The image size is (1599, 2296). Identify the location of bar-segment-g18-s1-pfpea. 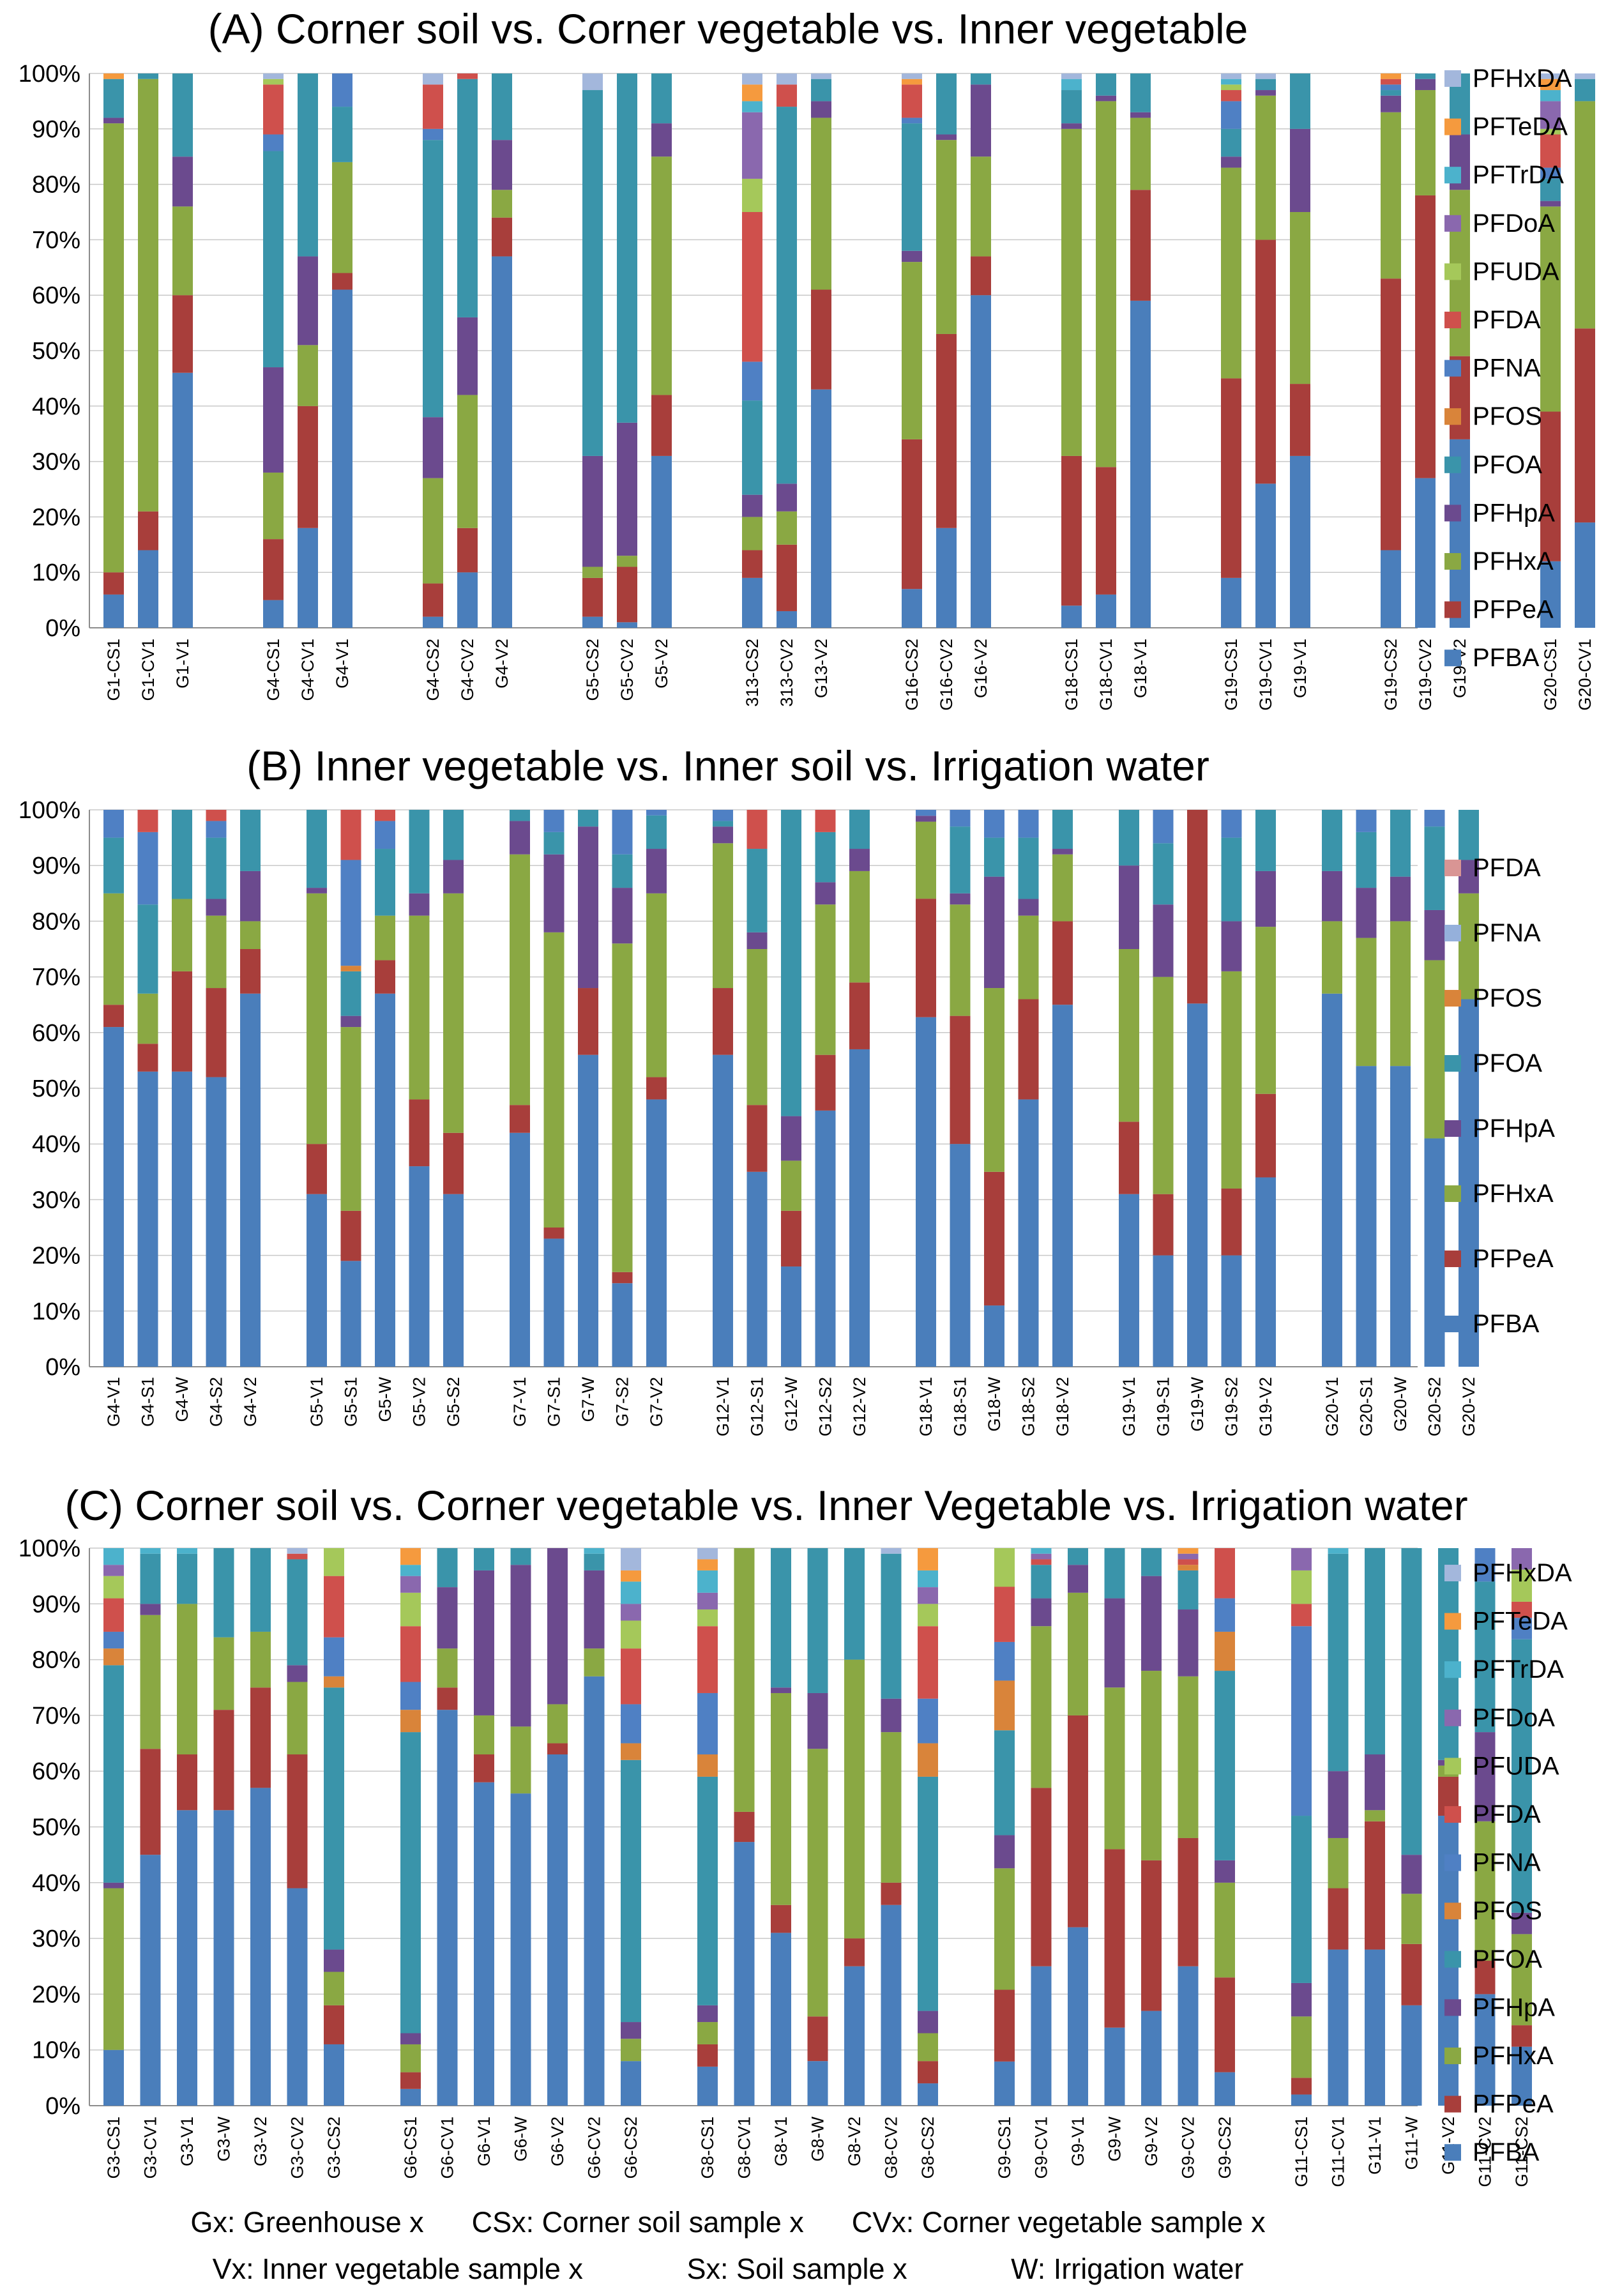
(960, 1079).